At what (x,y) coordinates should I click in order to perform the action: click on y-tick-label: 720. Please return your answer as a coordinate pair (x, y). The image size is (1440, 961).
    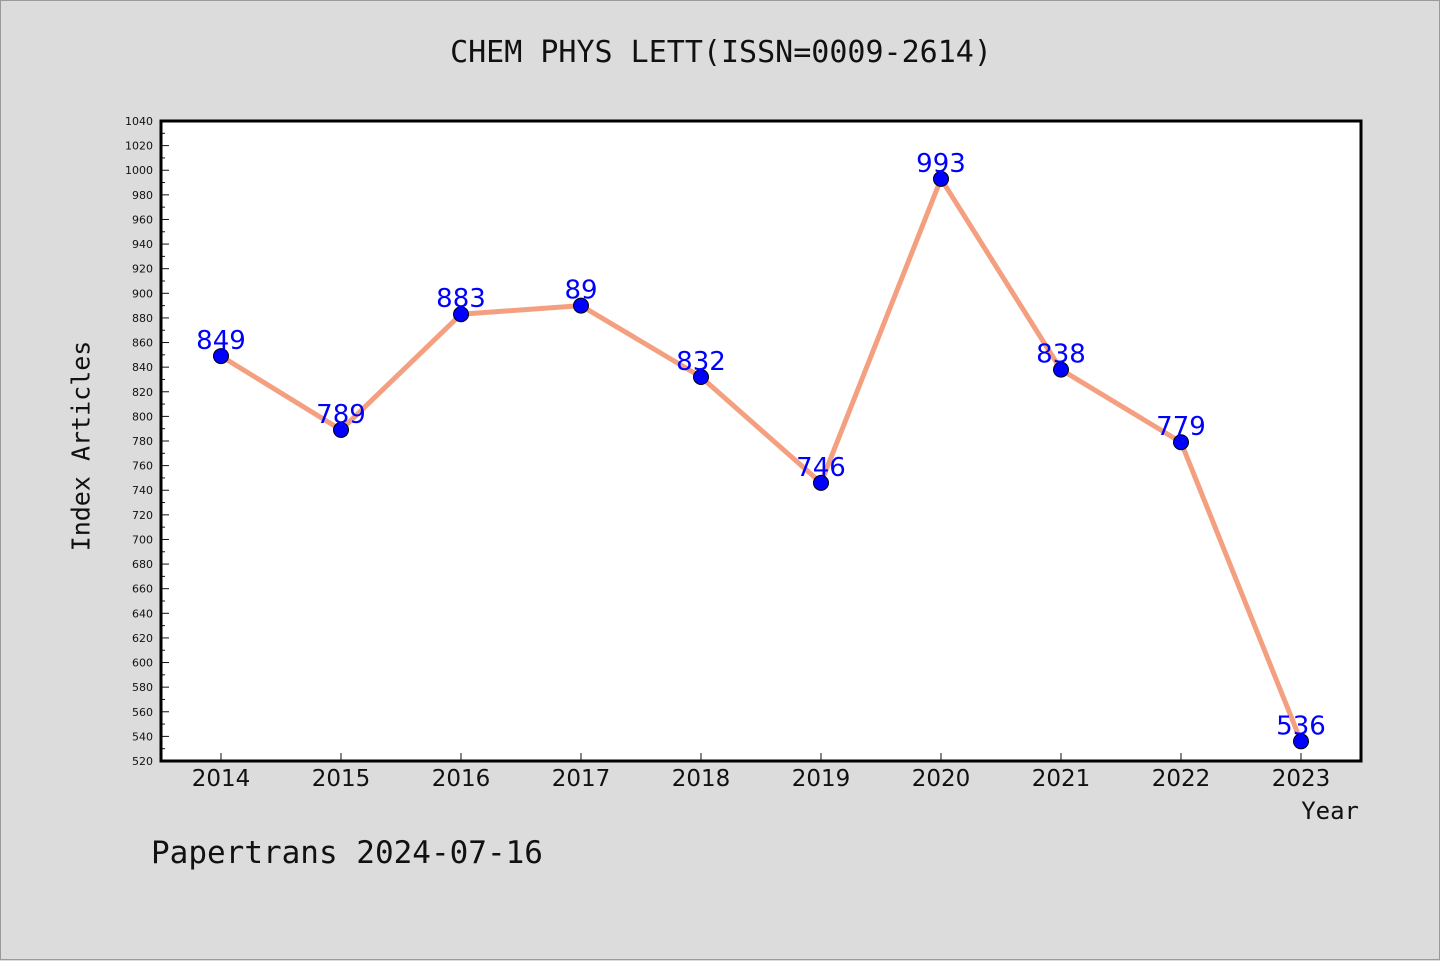
    Looking at the image, I should click on (142, 515).